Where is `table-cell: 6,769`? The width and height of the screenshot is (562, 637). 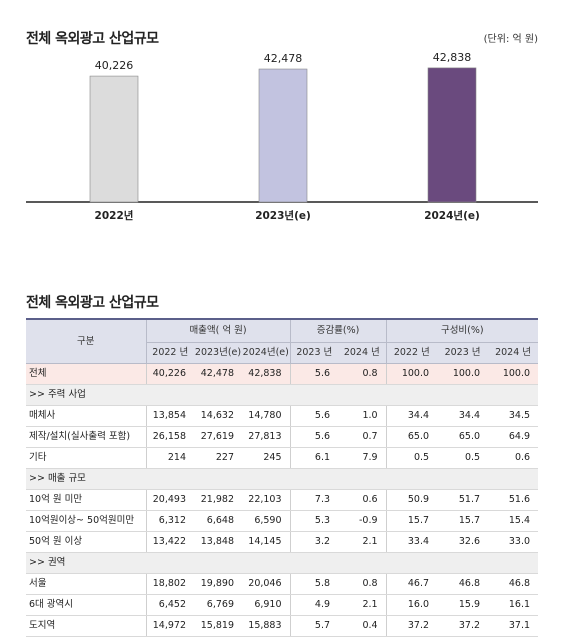 table-cell: 6,769 is located at coordinates (218, 605).